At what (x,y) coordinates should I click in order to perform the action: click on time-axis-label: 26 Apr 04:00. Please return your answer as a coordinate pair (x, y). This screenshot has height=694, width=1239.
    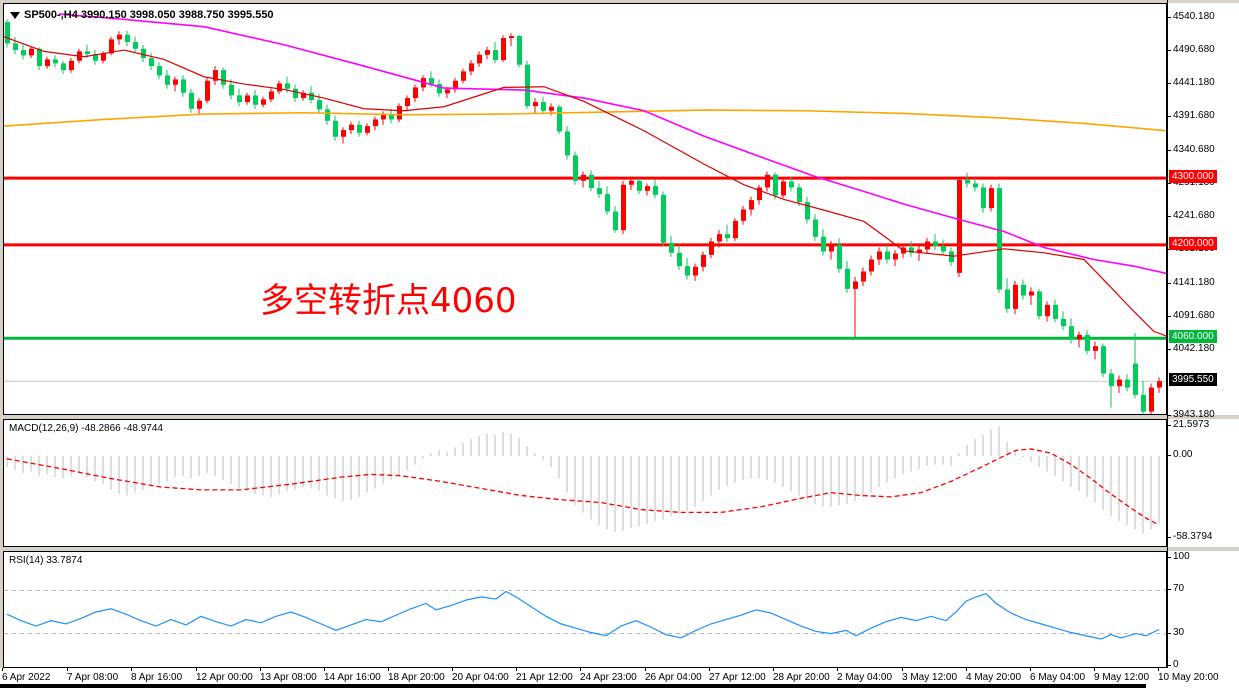
    Looking at the image, I should click on (673, 677).